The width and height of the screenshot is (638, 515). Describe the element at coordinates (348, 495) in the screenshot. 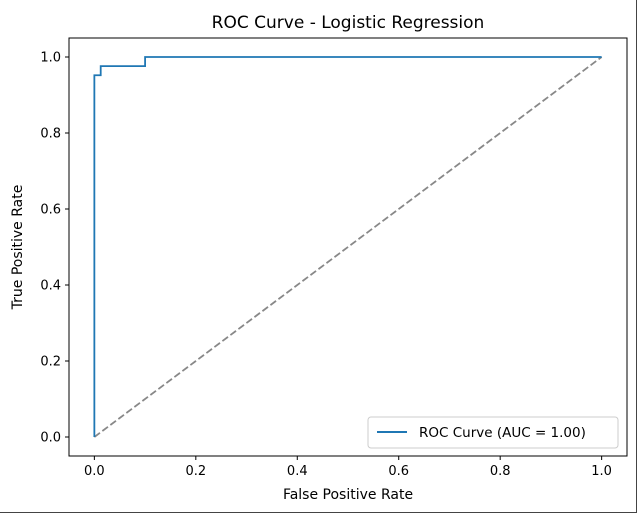

I see `x-axis-label: False Positive Rate` at that location.